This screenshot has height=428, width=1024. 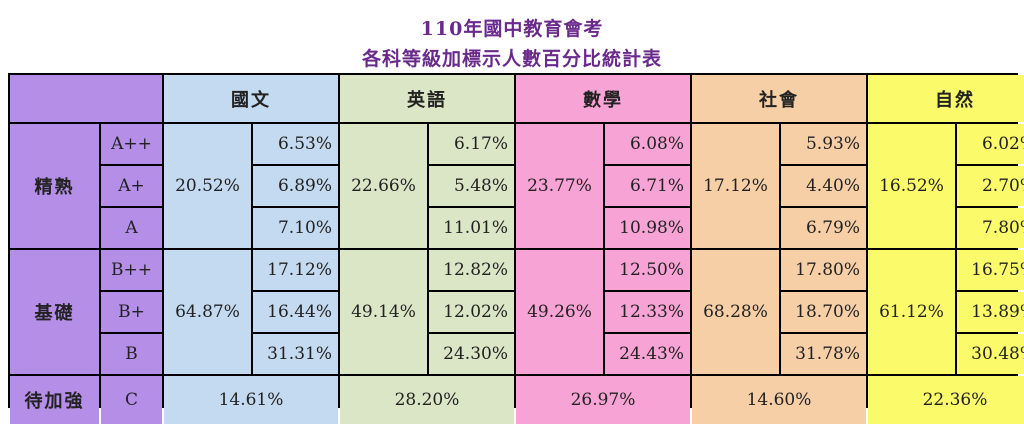 What do you see at coordinates (946, 400) in the screenshot?
I see `needs-improvement-cell: 22.36%` at bounding box center [946, 400].